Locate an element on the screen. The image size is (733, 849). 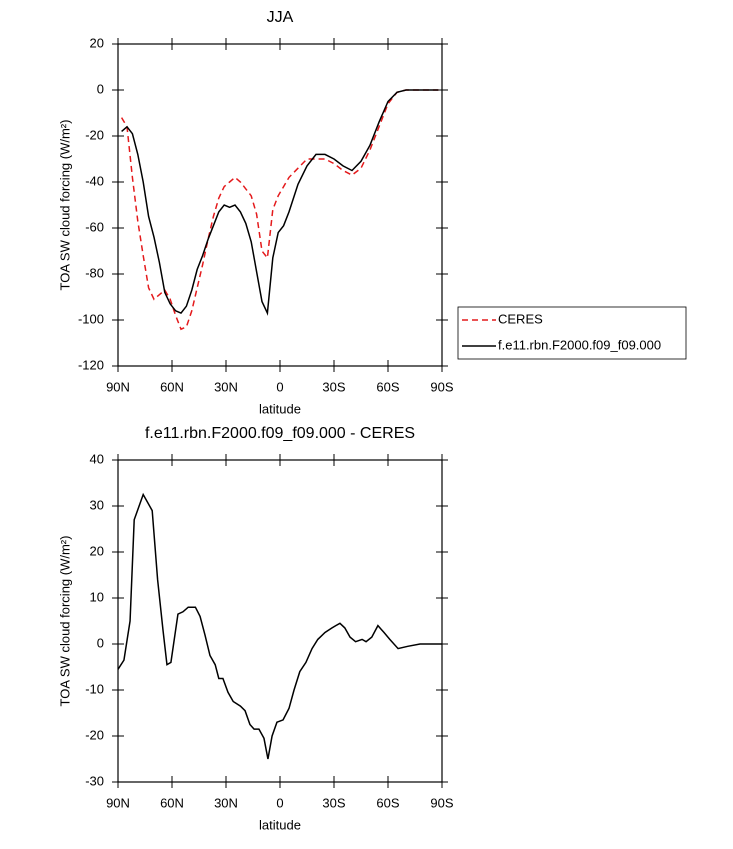
legend-label: f.e11.rbn.F2000.f09_f09.000 is located at coordinates (579, 344).